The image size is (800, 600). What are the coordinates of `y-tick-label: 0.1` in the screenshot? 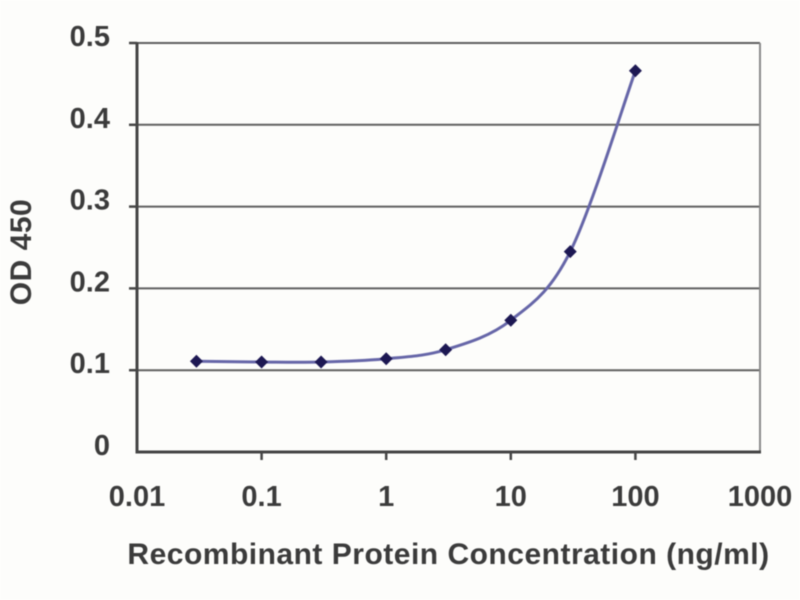 It's located at (90, 364).